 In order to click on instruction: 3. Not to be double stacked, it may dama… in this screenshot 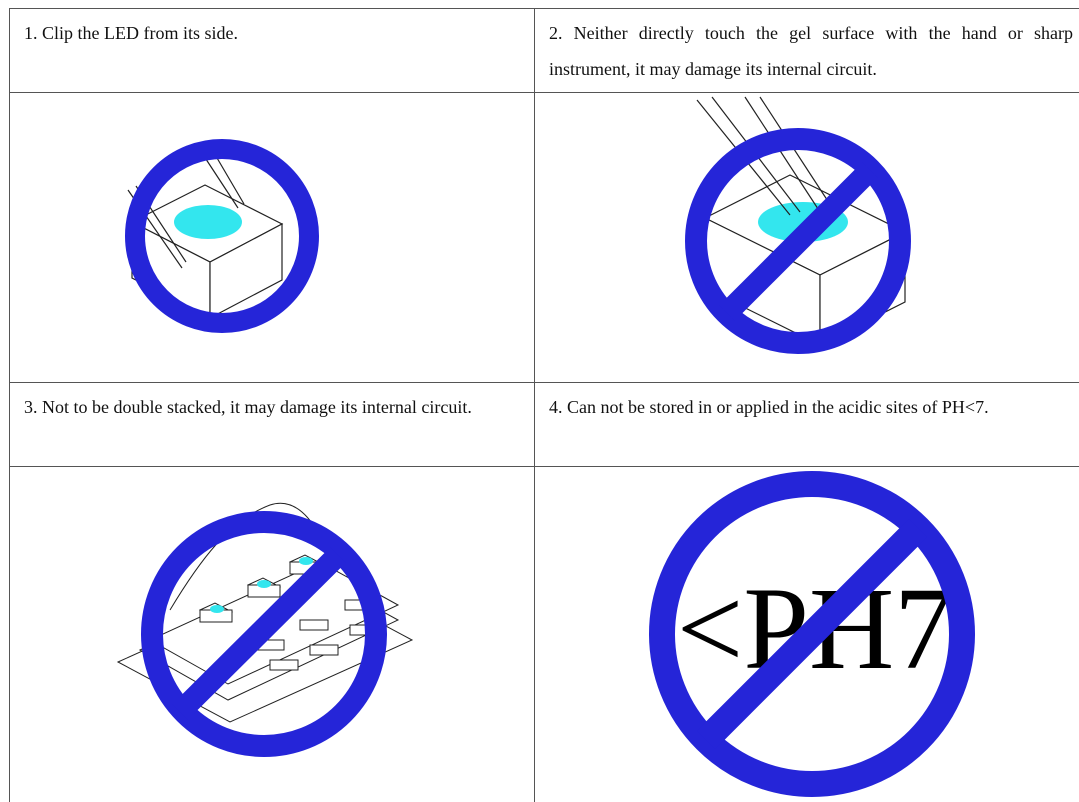, I will do `click(248, 407)`.